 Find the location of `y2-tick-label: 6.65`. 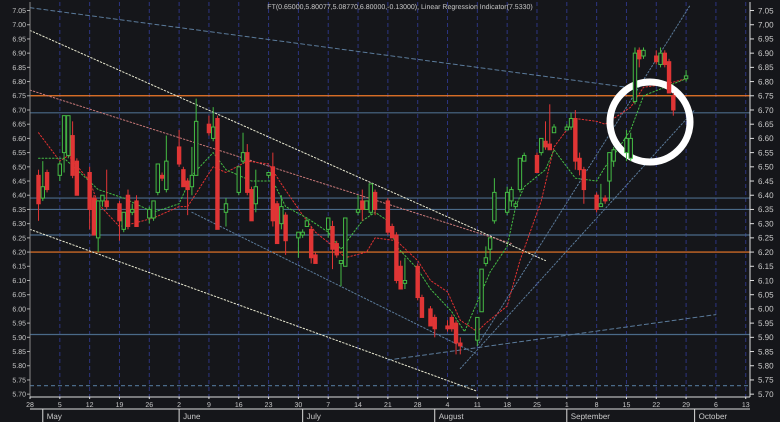

y2-tick-label: 6.65 is located at coordinates (766, 124).